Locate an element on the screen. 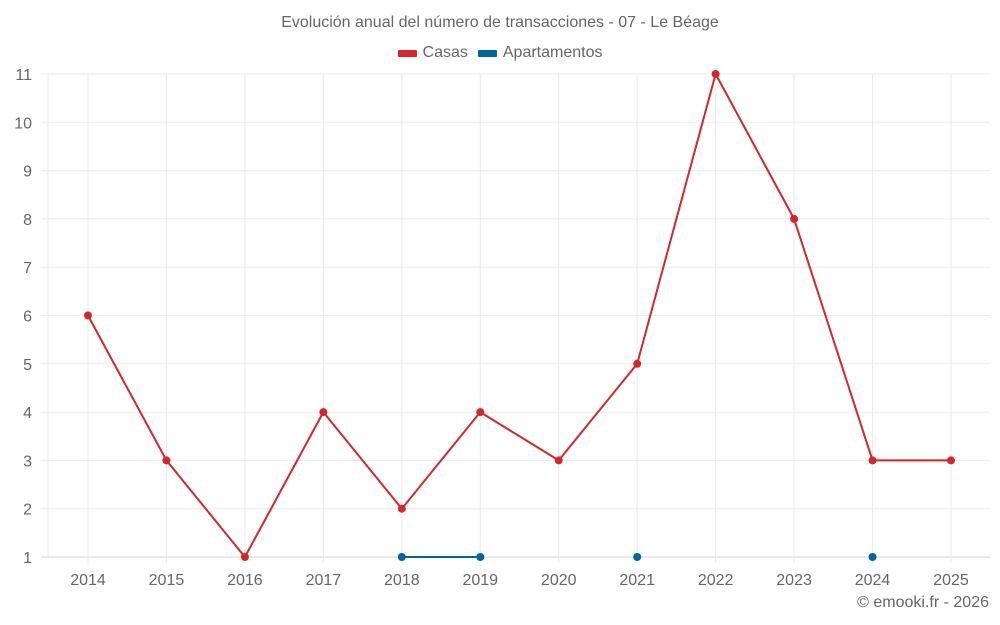 This screenshot has height=625, width=1000. casas-swatch-icon is located at coordinates (407, 53).